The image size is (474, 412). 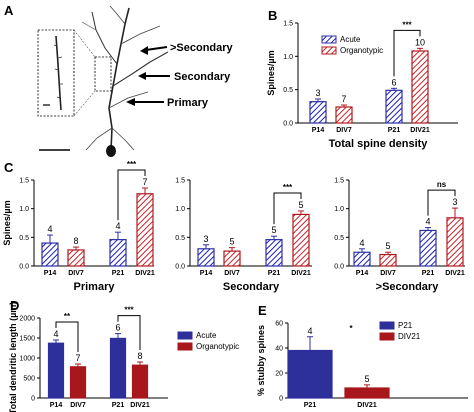 I want to click on y-tick-label: 500, so click(x=29, y=379).